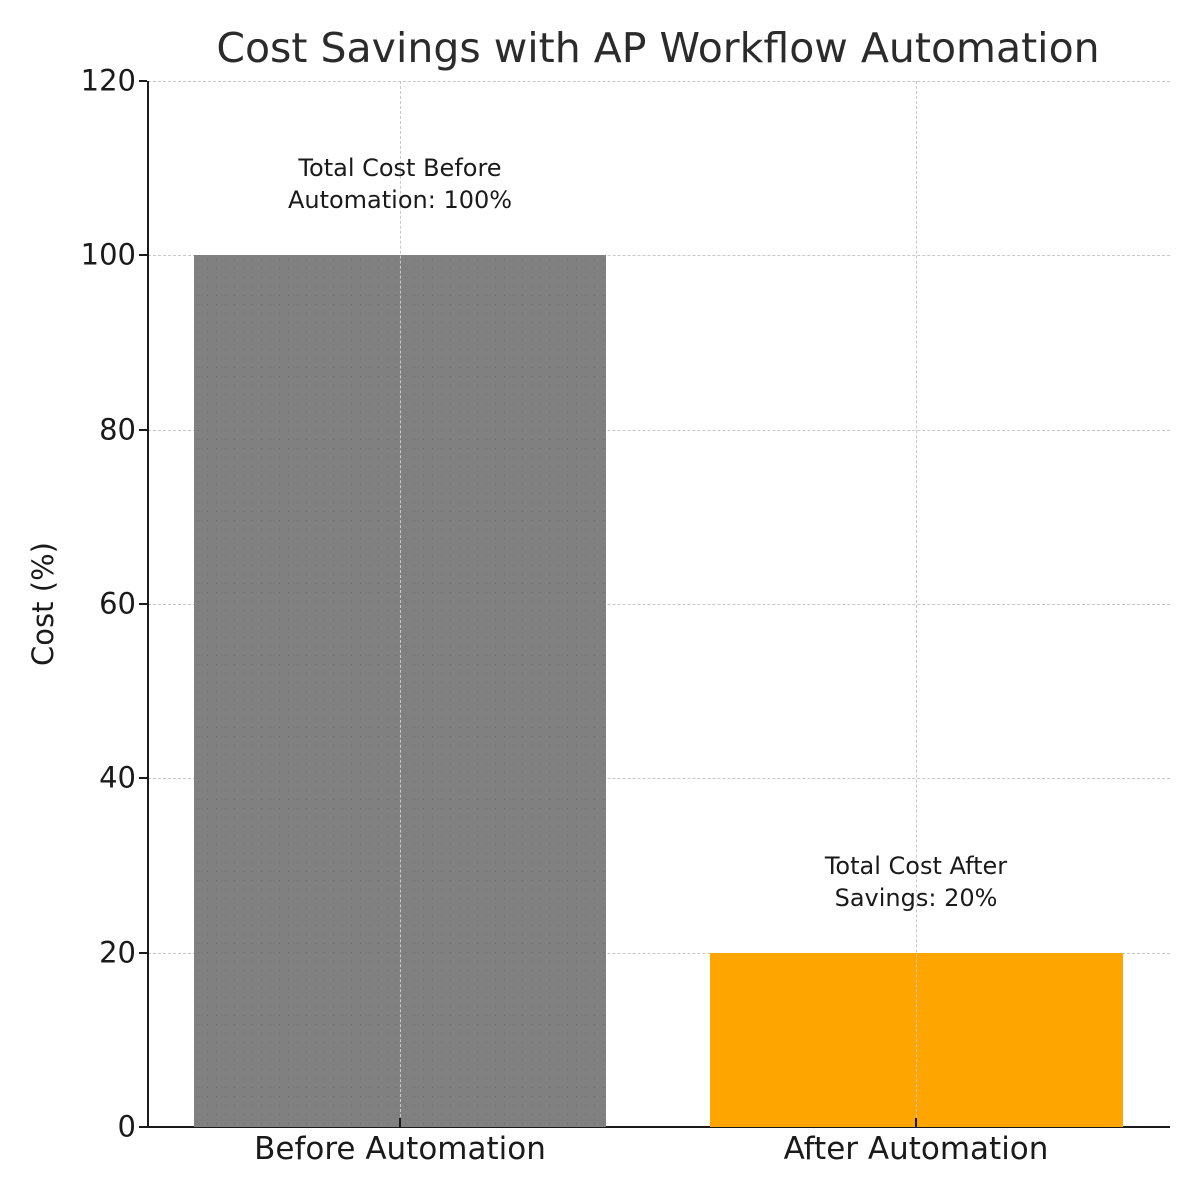 Image resolution: width=1200 pixels, height=1200 pixels. Describe the element at coordinates (43, 604) in the screenshot. I see `y-axis-title: Cost (%)` at that location.